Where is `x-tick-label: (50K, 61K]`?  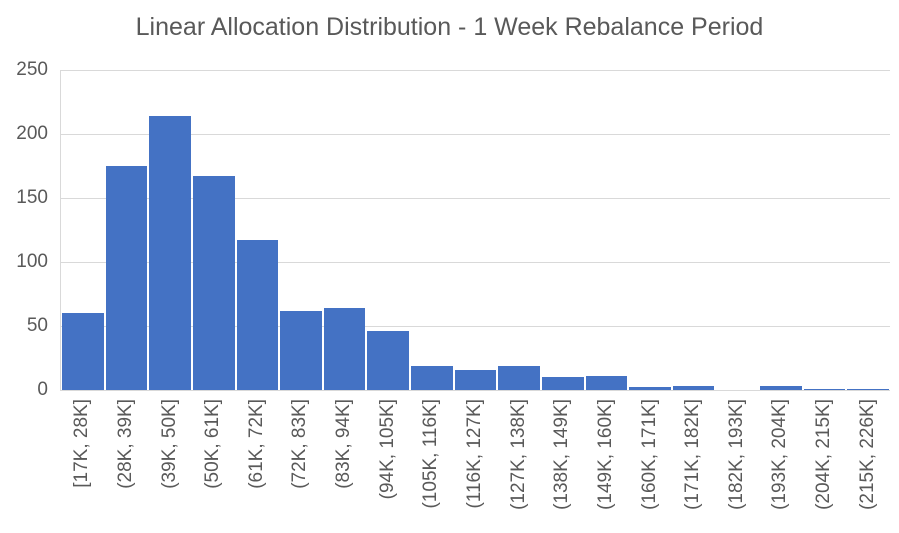
x-tick-label: (50K, 61K] is located at coordinates (213, 444).